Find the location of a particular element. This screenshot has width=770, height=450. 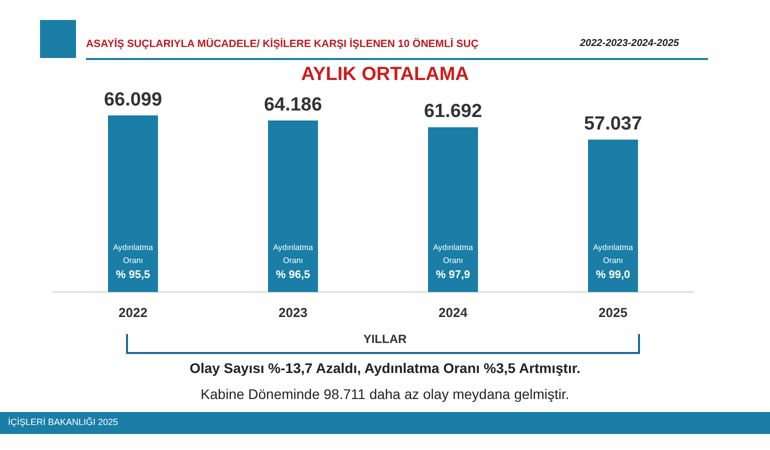

x-tick-label: 2023 is located at coordinates (293, 312).